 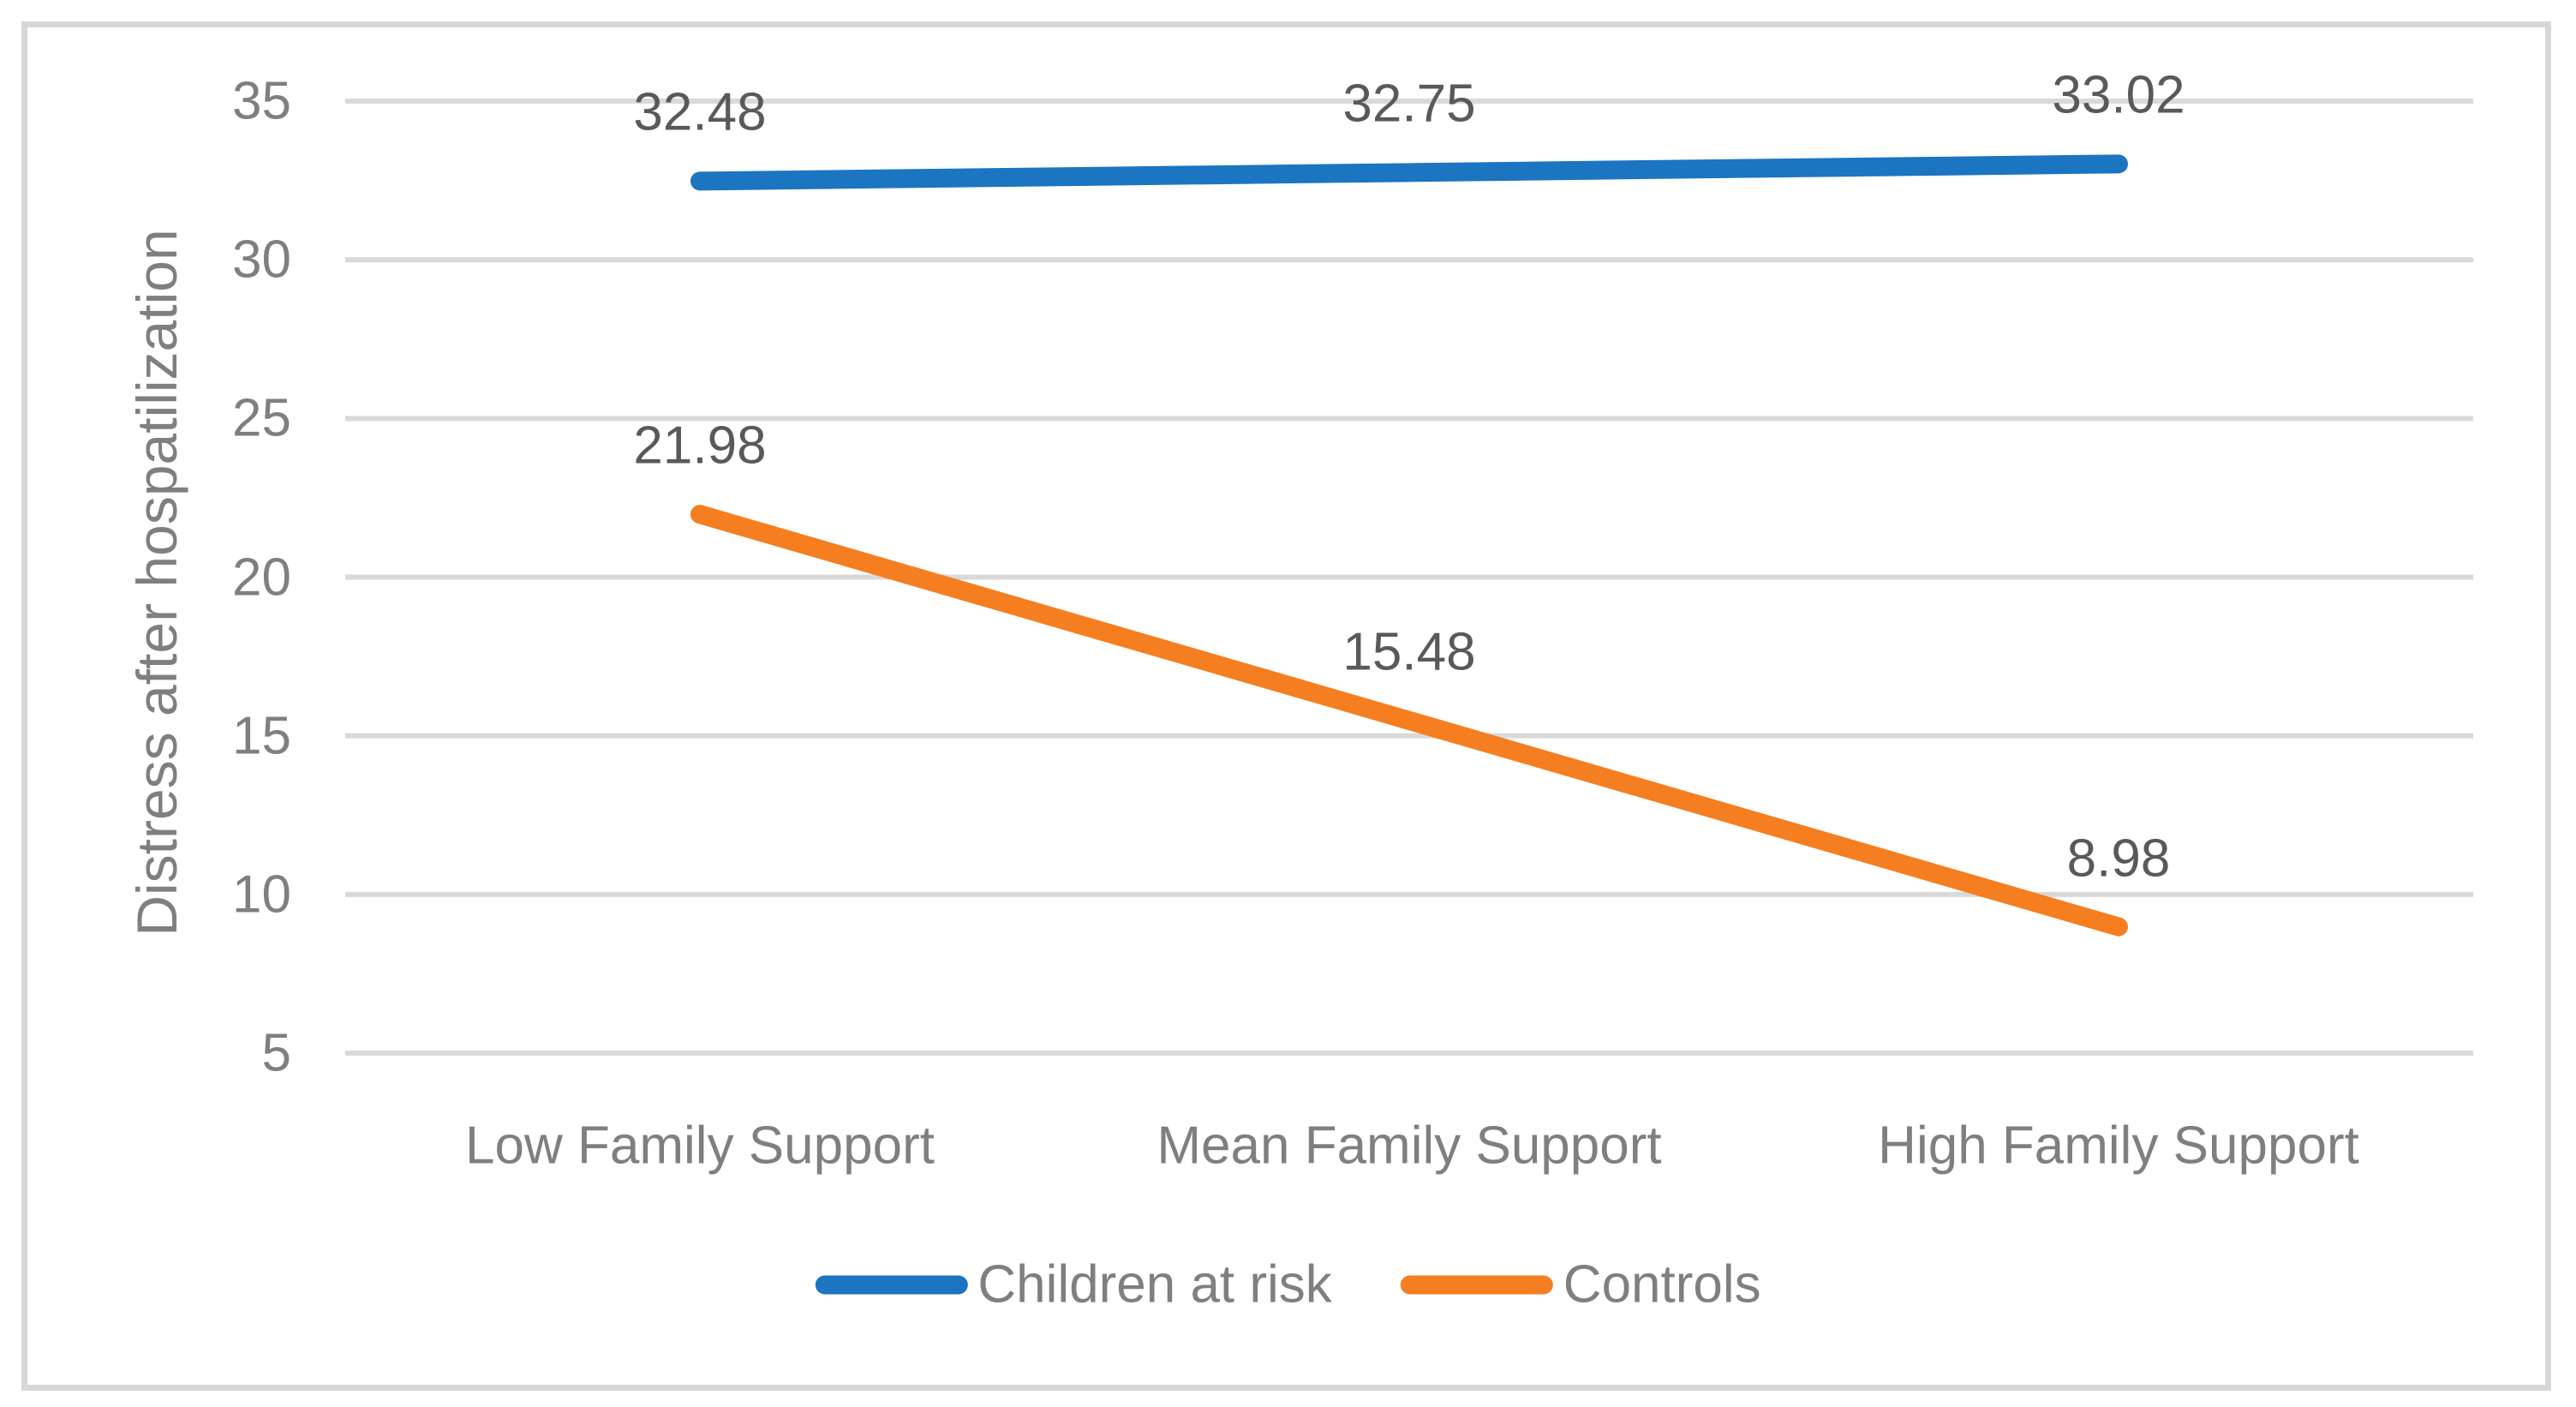 I want to click on y-axis-title: Distress after hospatilization, so click(x=157, y=583).